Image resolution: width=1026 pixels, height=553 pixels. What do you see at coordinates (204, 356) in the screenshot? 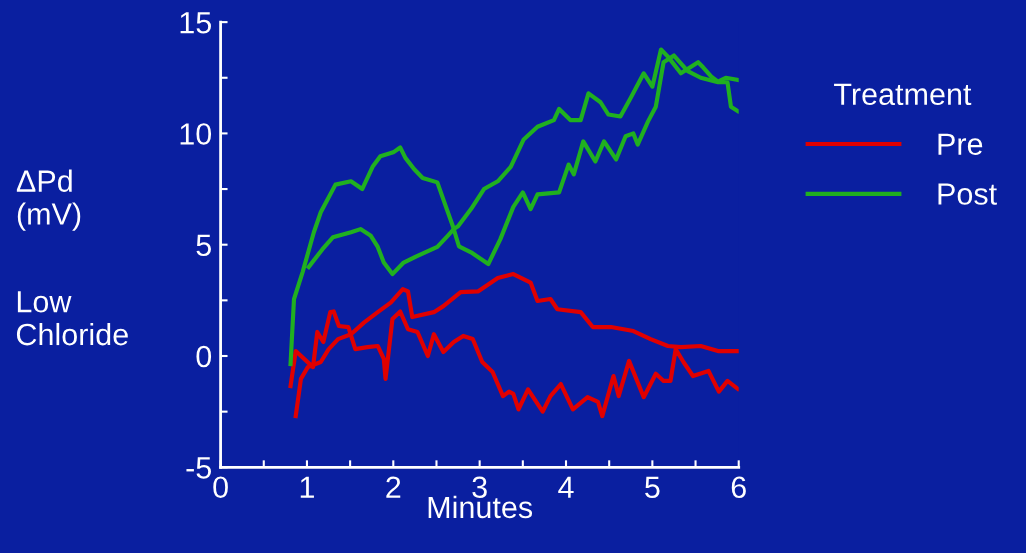
I see `y-tick-label: 0` at bounding box center [204, 356].